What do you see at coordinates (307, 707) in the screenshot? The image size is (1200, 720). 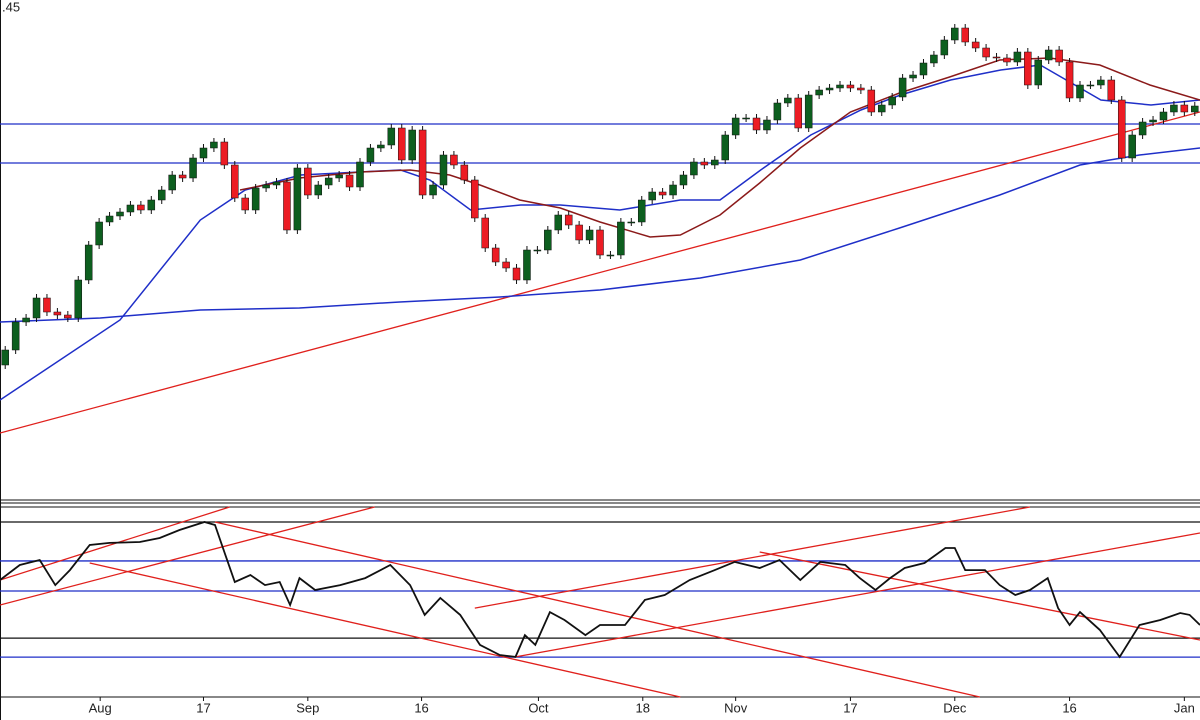 I see `x-tick-label: Sep` at bounding box center [307, 707].